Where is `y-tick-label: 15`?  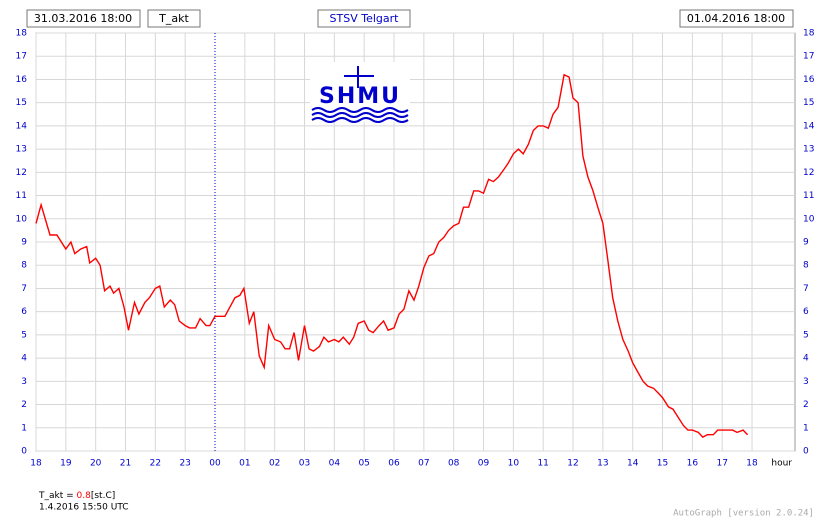 y-tick-label: 15 is located at coordinates (21, 103).